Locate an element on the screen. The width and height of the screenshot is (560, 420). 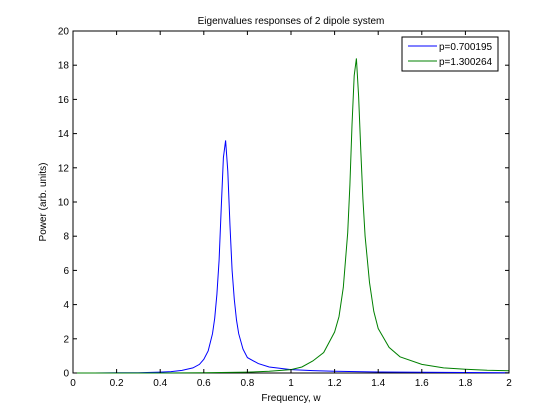
legend-box is located at coordinates (450, 54).